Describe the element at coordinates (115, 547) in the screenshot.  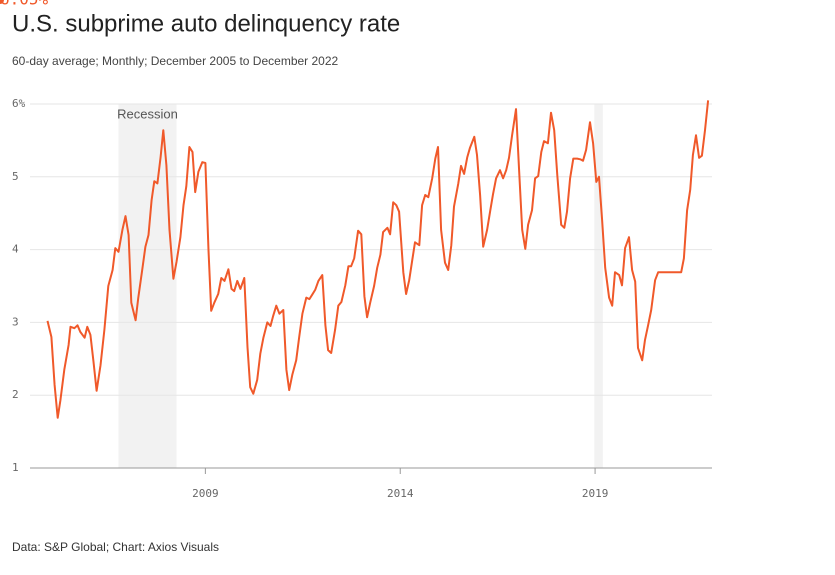
I see `source-note: Data: S&P Global; Chart: Axios Visuals` at that location.